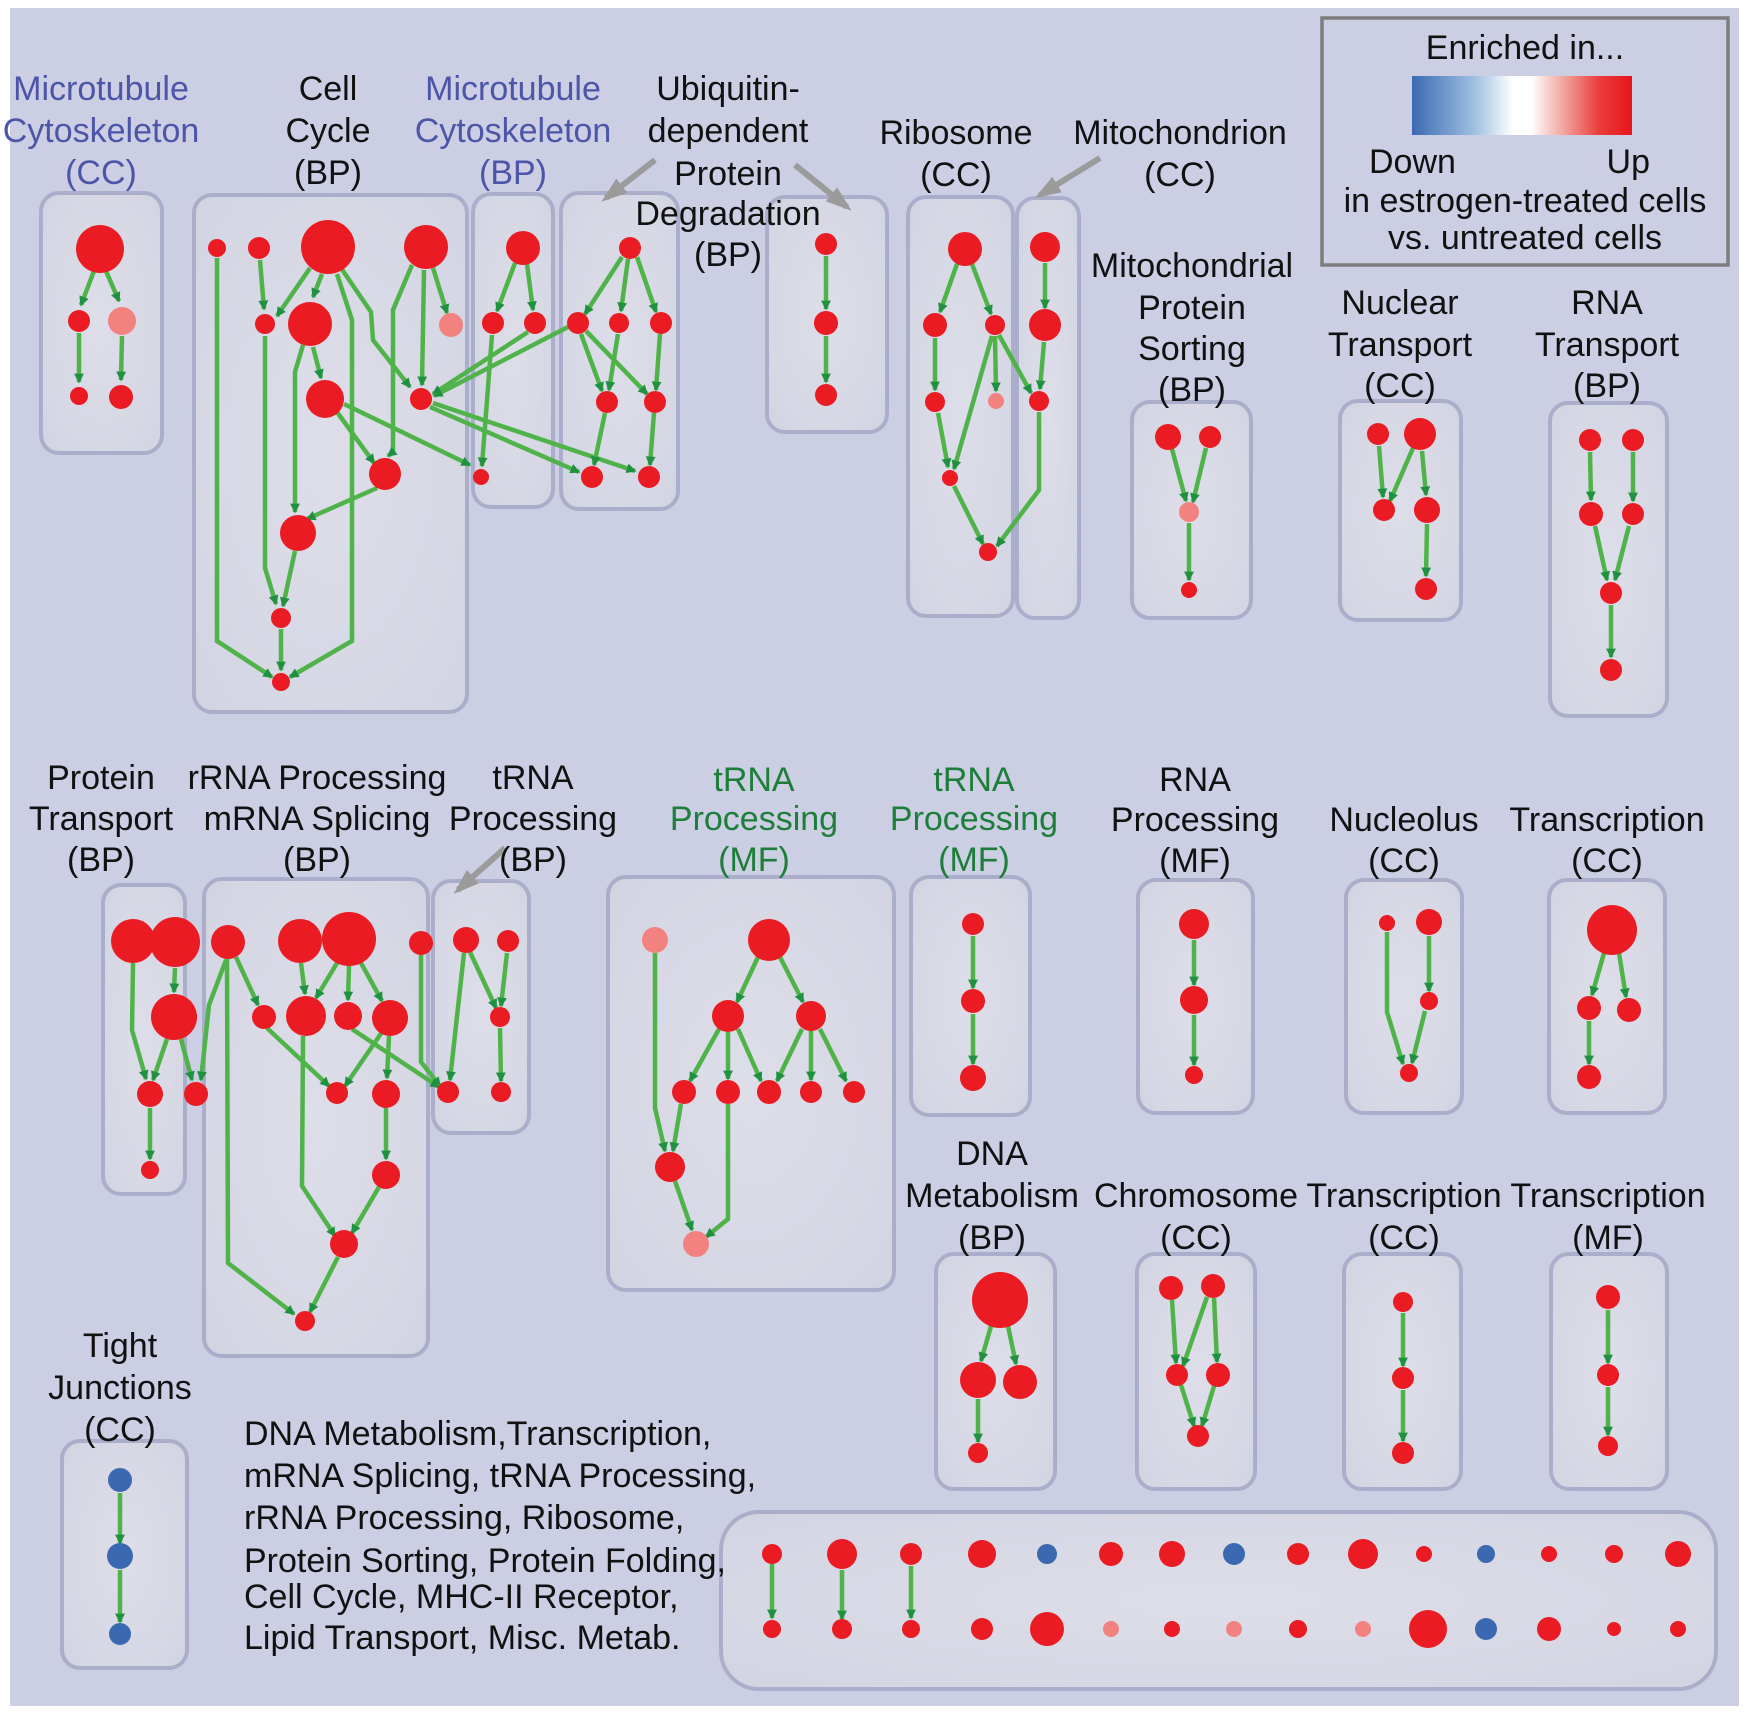  What do you see at coordinates (477, 1434) in the screenshot?
I see `svg-text: DNA Metabolism,Transcription,` at bounding box center [477, 1434].